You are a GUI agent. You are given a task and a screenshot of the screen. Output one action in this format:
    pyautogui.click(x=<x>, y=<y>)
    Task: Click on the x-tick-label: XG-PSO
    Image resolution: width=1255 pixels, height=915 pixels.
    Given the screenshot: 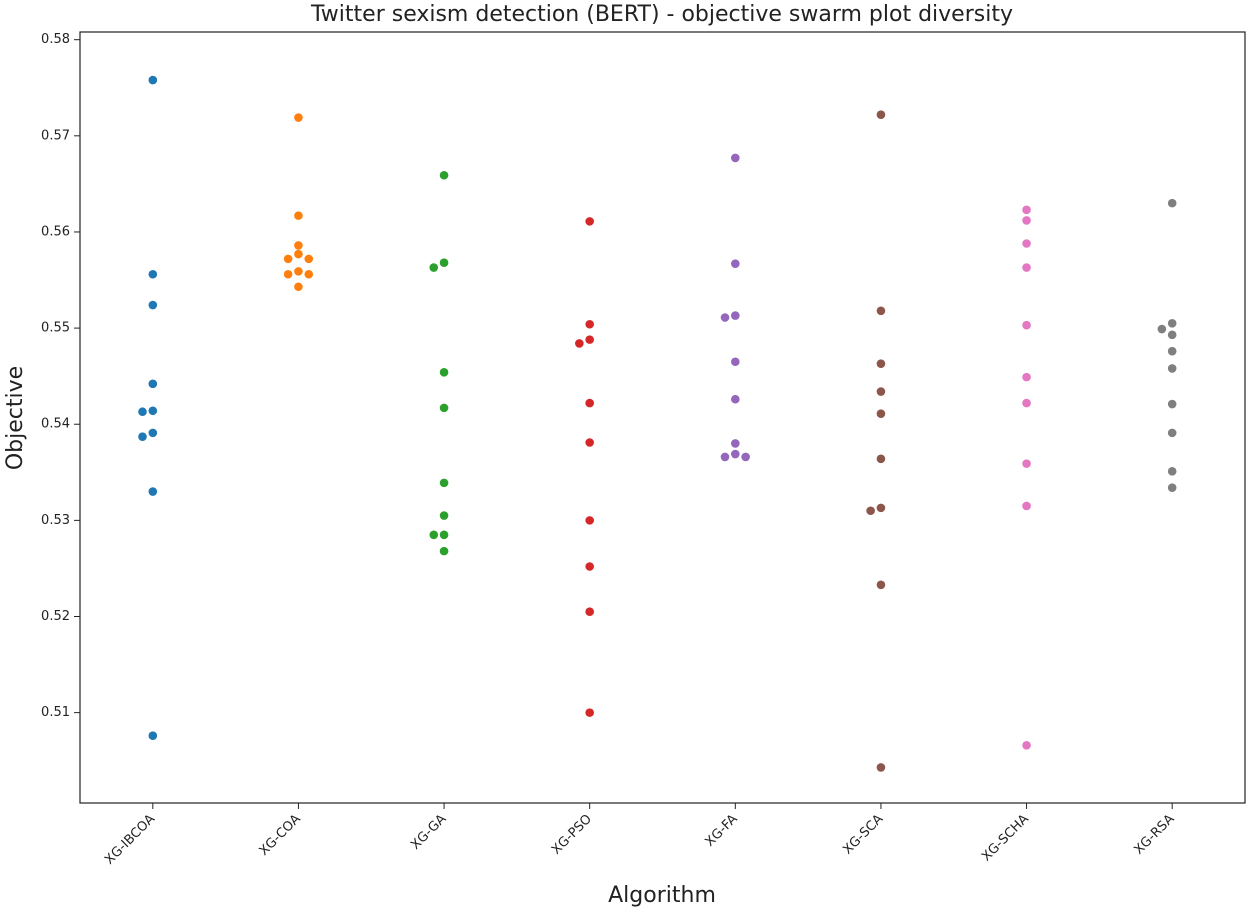 What is the action you would take?
    pyautogui.click(x=572, y=835)
    